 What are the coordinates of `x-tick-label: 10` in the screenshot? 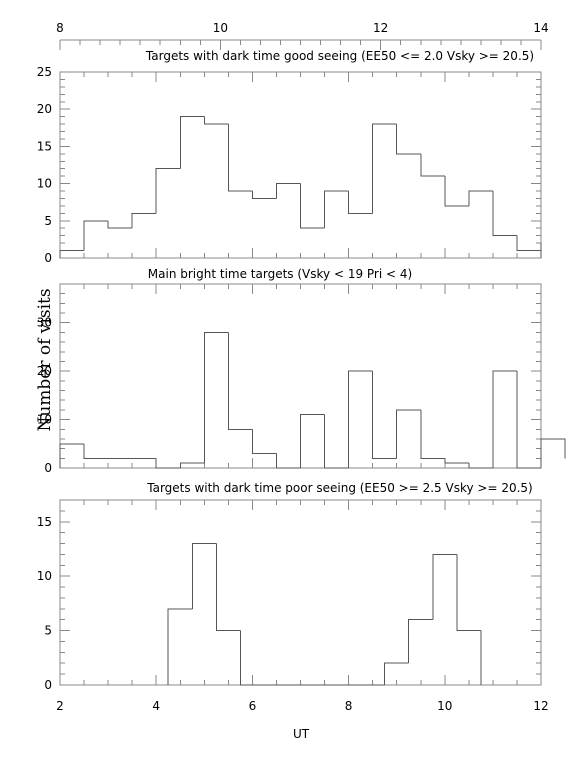 It's located at (444, 706).